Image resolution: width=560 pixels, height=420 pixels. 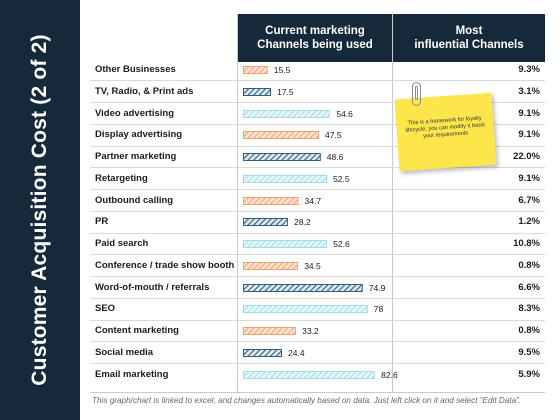 I want to click on most-influential-value: 5.9%, so click(x=529, y=374).